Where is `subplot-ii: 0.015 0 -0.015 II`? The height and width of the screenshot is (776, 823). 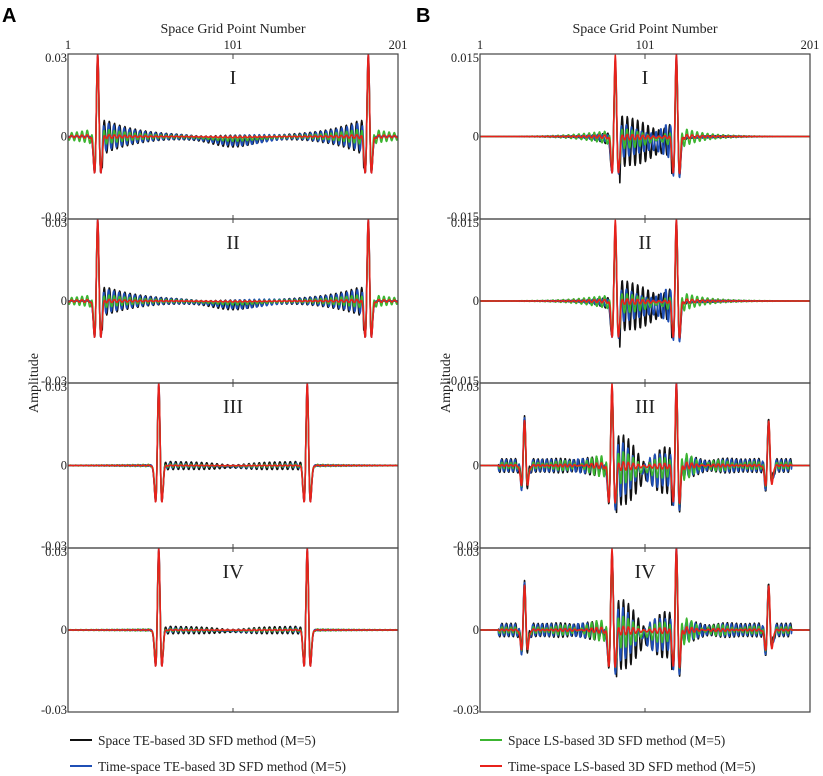 subplot-ii: 0.015 0 -0.015 II is located at coordinates (629, 302).